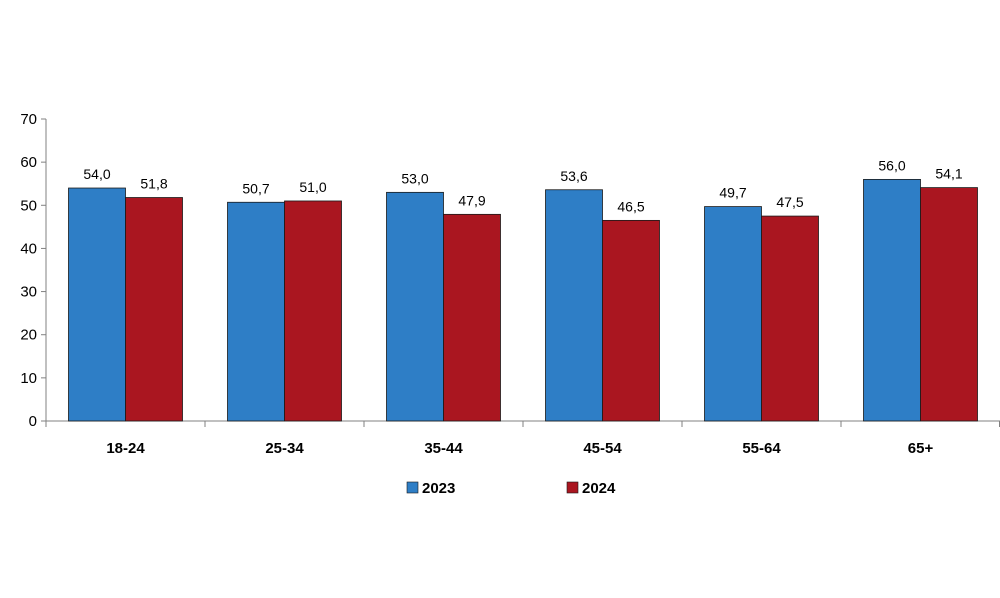  Describe the element at coordinates (255, 188) in the screenshot. I see `data-label-2023: 50,7` at that location.